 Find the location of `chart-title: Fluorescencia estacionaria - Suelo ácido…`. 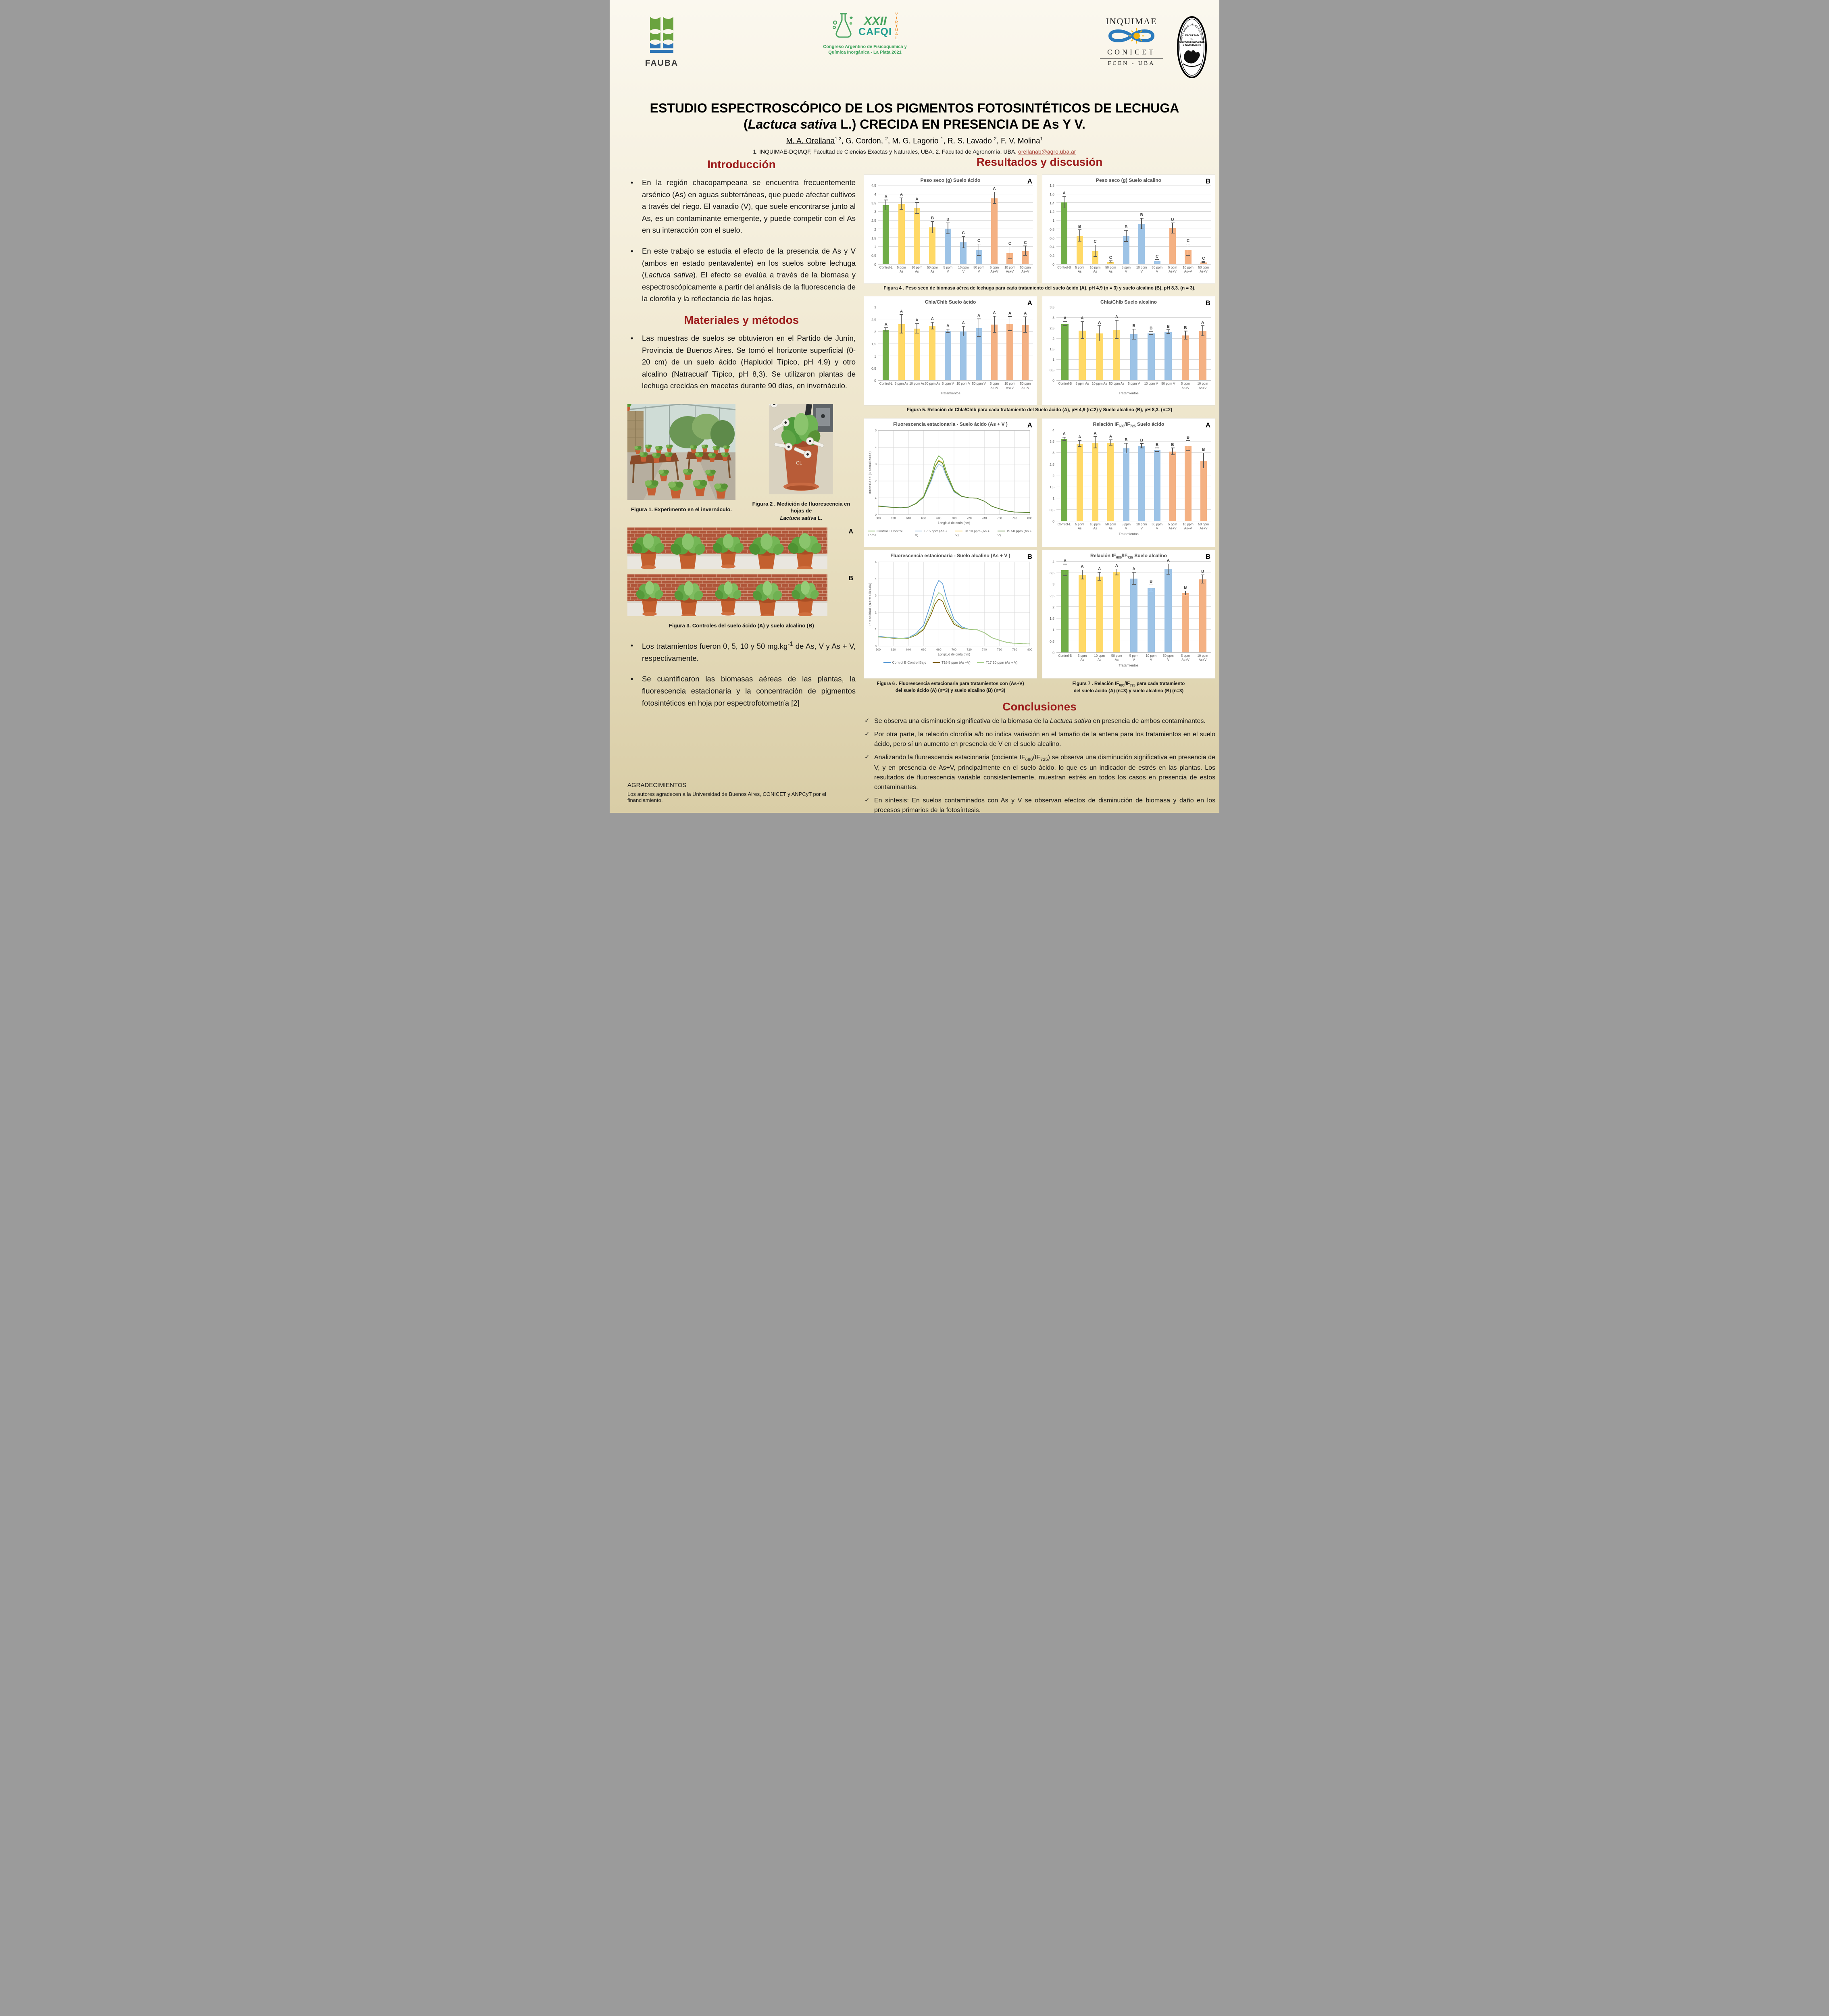

chart-title: Fluorescencia estacionaria - Suelo ácido… is located at coordinates (950, 424).